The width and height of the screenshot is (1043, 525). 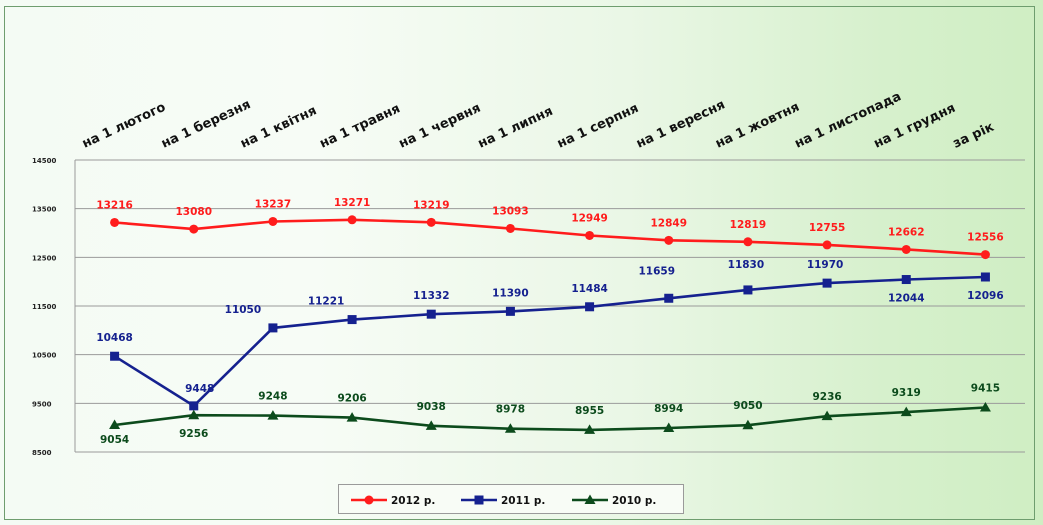 What do you see at coordinates (906, 393) in the screenshot?
I see `data-label: 9319` at bounding box center [906, 393].